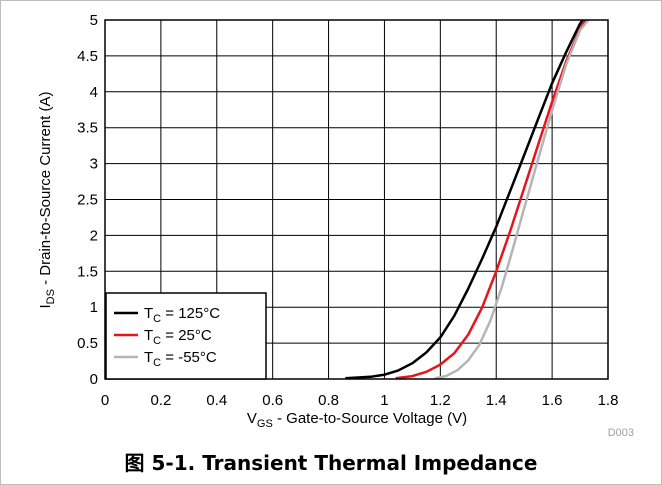 The image size is (662, 485). I want to click on x-tick-label: 0.4, so click(216, 400).